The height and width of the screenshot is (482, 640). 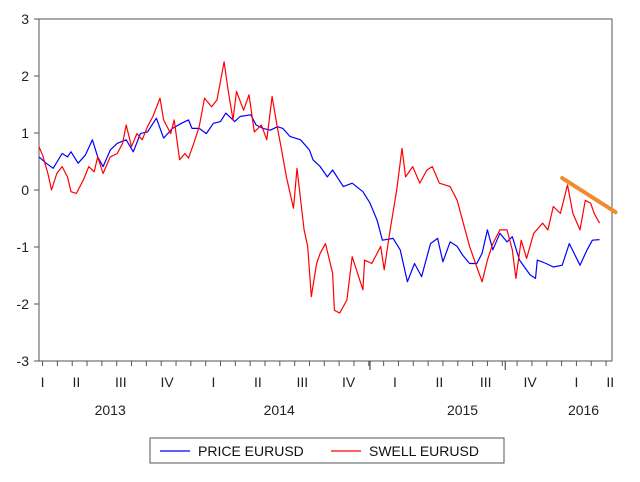 I want to click on legend-label-price: PRICE EURUSD, so click(x=251, y=451).